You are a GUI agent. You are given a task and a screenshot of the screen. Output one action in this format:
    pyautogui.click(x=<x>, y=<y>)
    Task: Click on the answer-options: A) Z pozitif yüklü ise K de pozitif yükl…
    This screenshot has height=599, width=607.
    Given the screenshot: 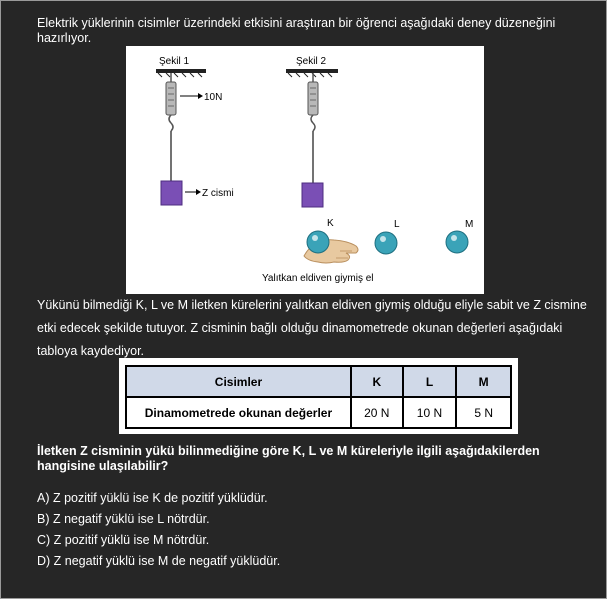 What is the action you would take?
    pyautogui.click(x=317, y=530)
    